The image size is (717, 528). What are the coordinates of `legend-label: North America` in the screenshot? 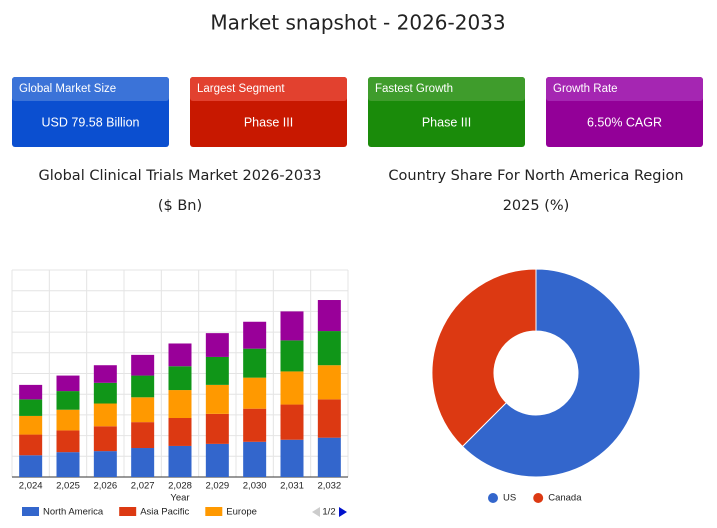 It's located at (73, 512).